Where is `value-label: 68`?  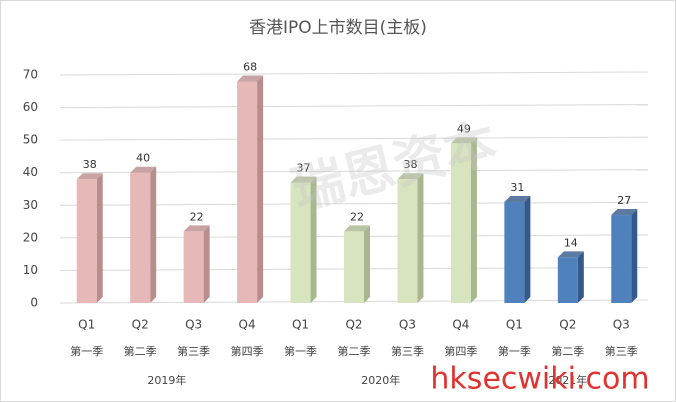 value-label: 68 is located at coordinates (250, 67).